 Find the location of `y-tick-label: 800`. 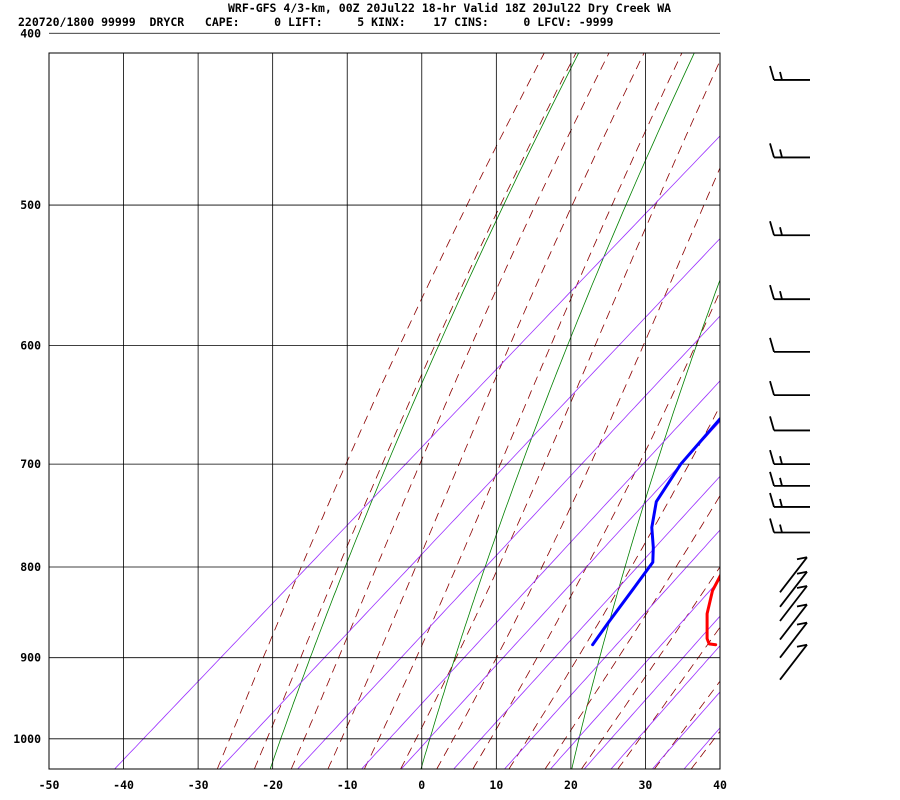

y-tick-label: 800 is located at coordinates (30, 567).